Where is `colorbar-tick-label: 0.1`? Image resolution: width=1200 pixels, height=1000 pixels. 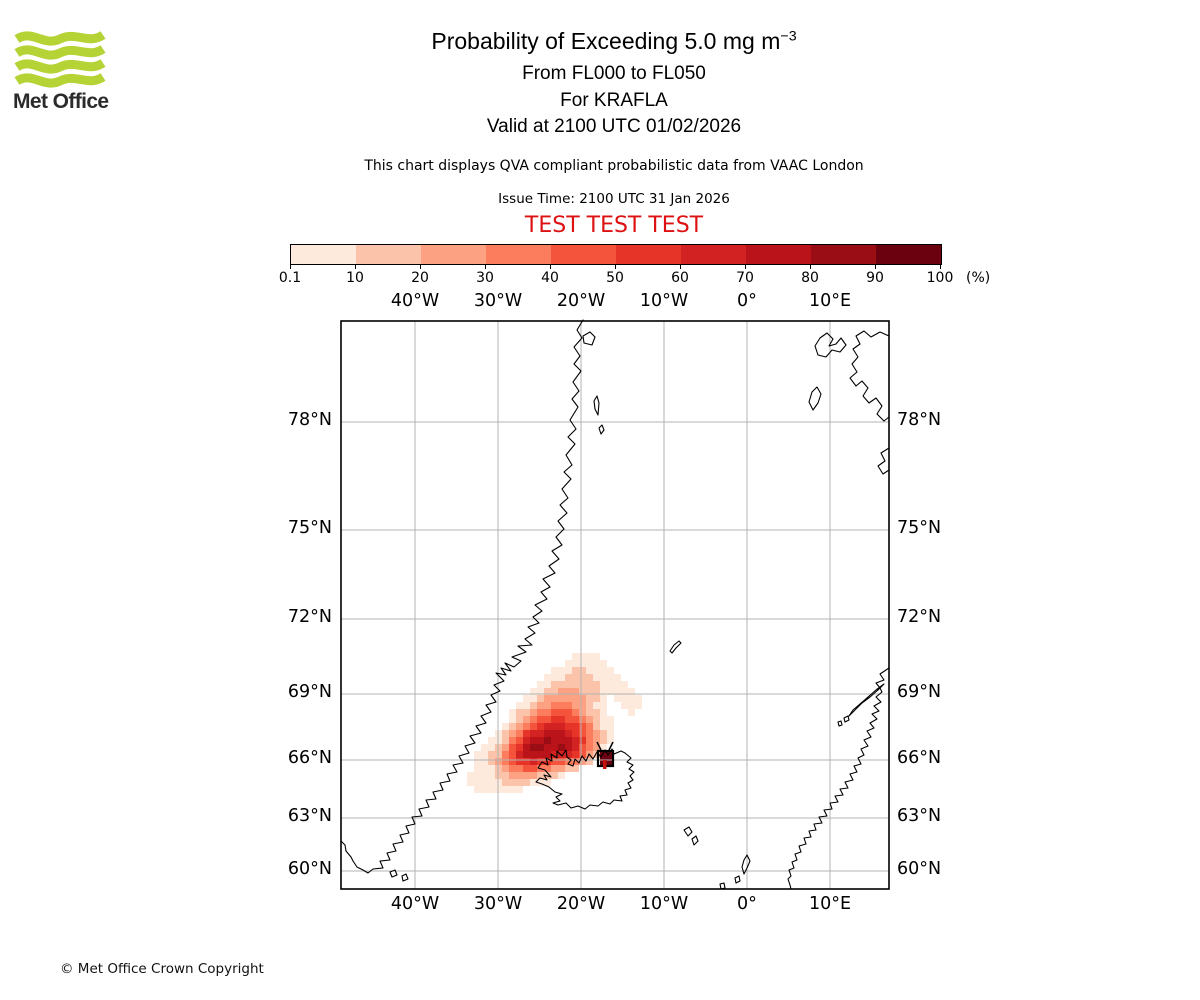 colorbar-tick-label: 0.1 is located at coordinates (290, 278).